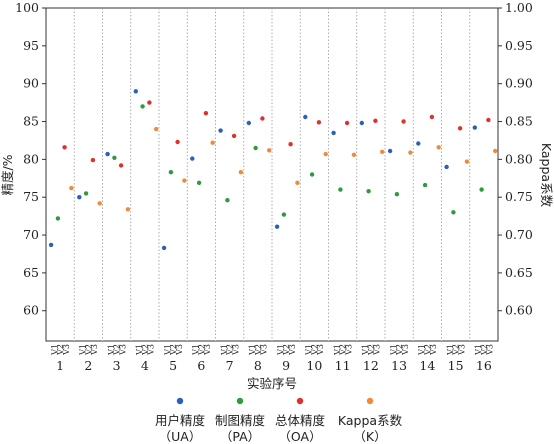  I want to click on y-axis-left: 60 65 70 75 80 85 90 95 100, so click(30, 159).